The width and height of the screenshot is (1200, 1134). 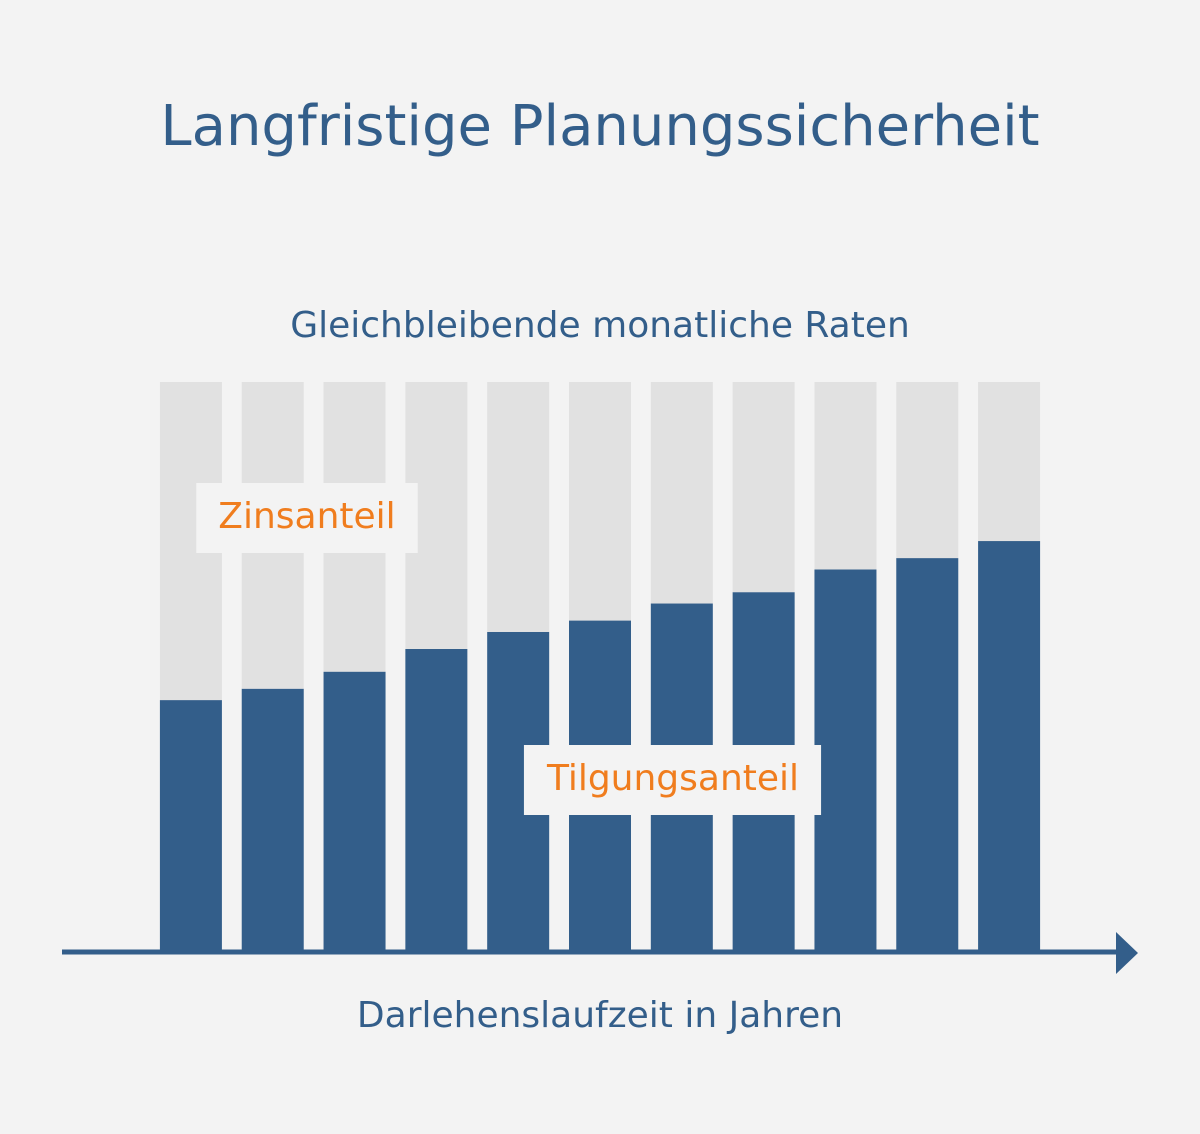 What do you see at coordinates (599, 126) in the screenshot?
I see `chart-title: Langfristige Planungssicherheit` at bounding box center [599, 126].